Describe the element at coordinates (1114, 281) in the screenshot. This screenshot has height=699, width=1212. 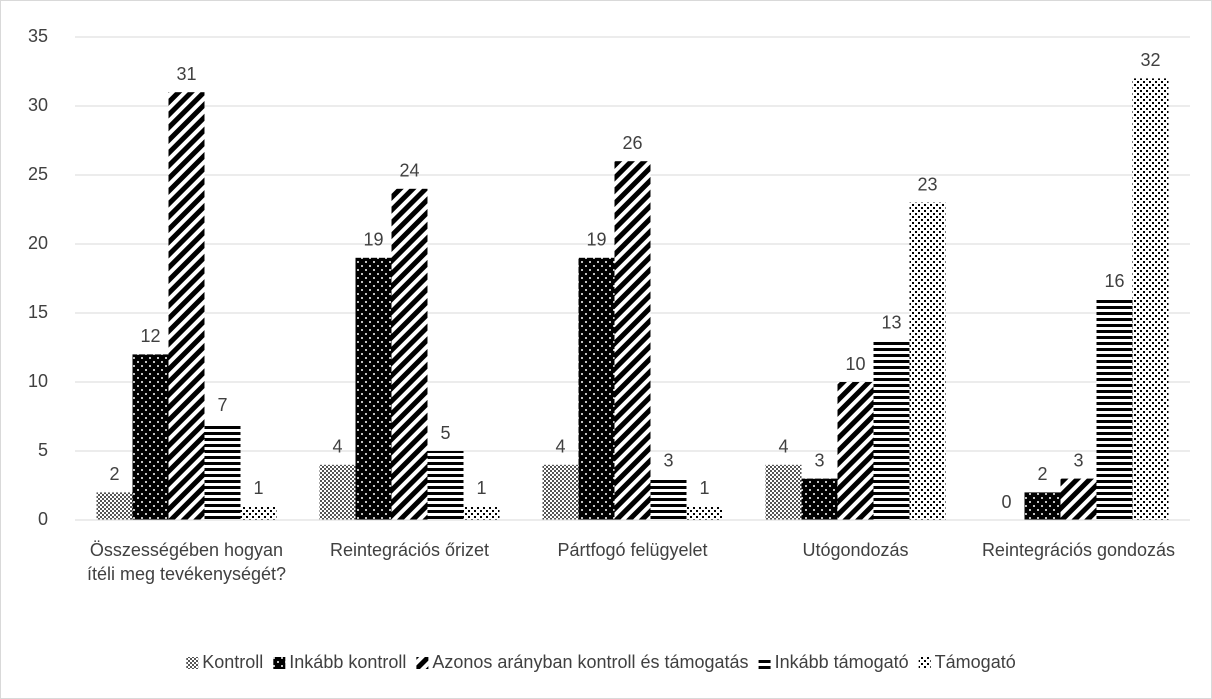
I see `data-label: 16` at that location.